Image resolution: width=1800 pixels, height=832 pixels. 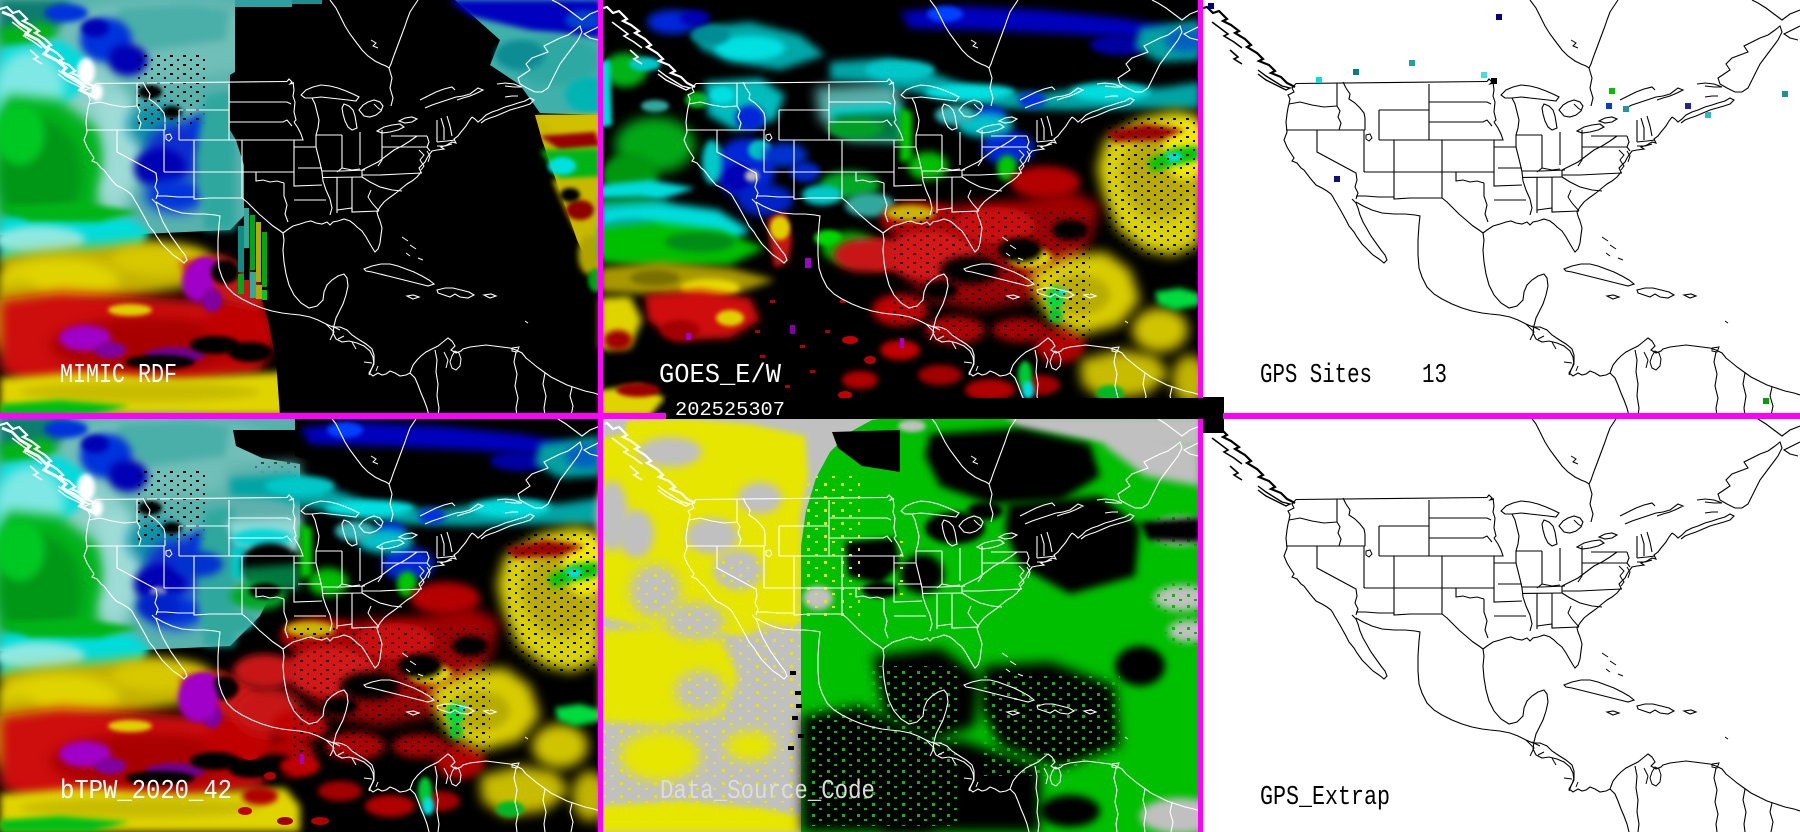 I want to click on svg-text: GPS_Extrap, so click(x=1325, y=798).